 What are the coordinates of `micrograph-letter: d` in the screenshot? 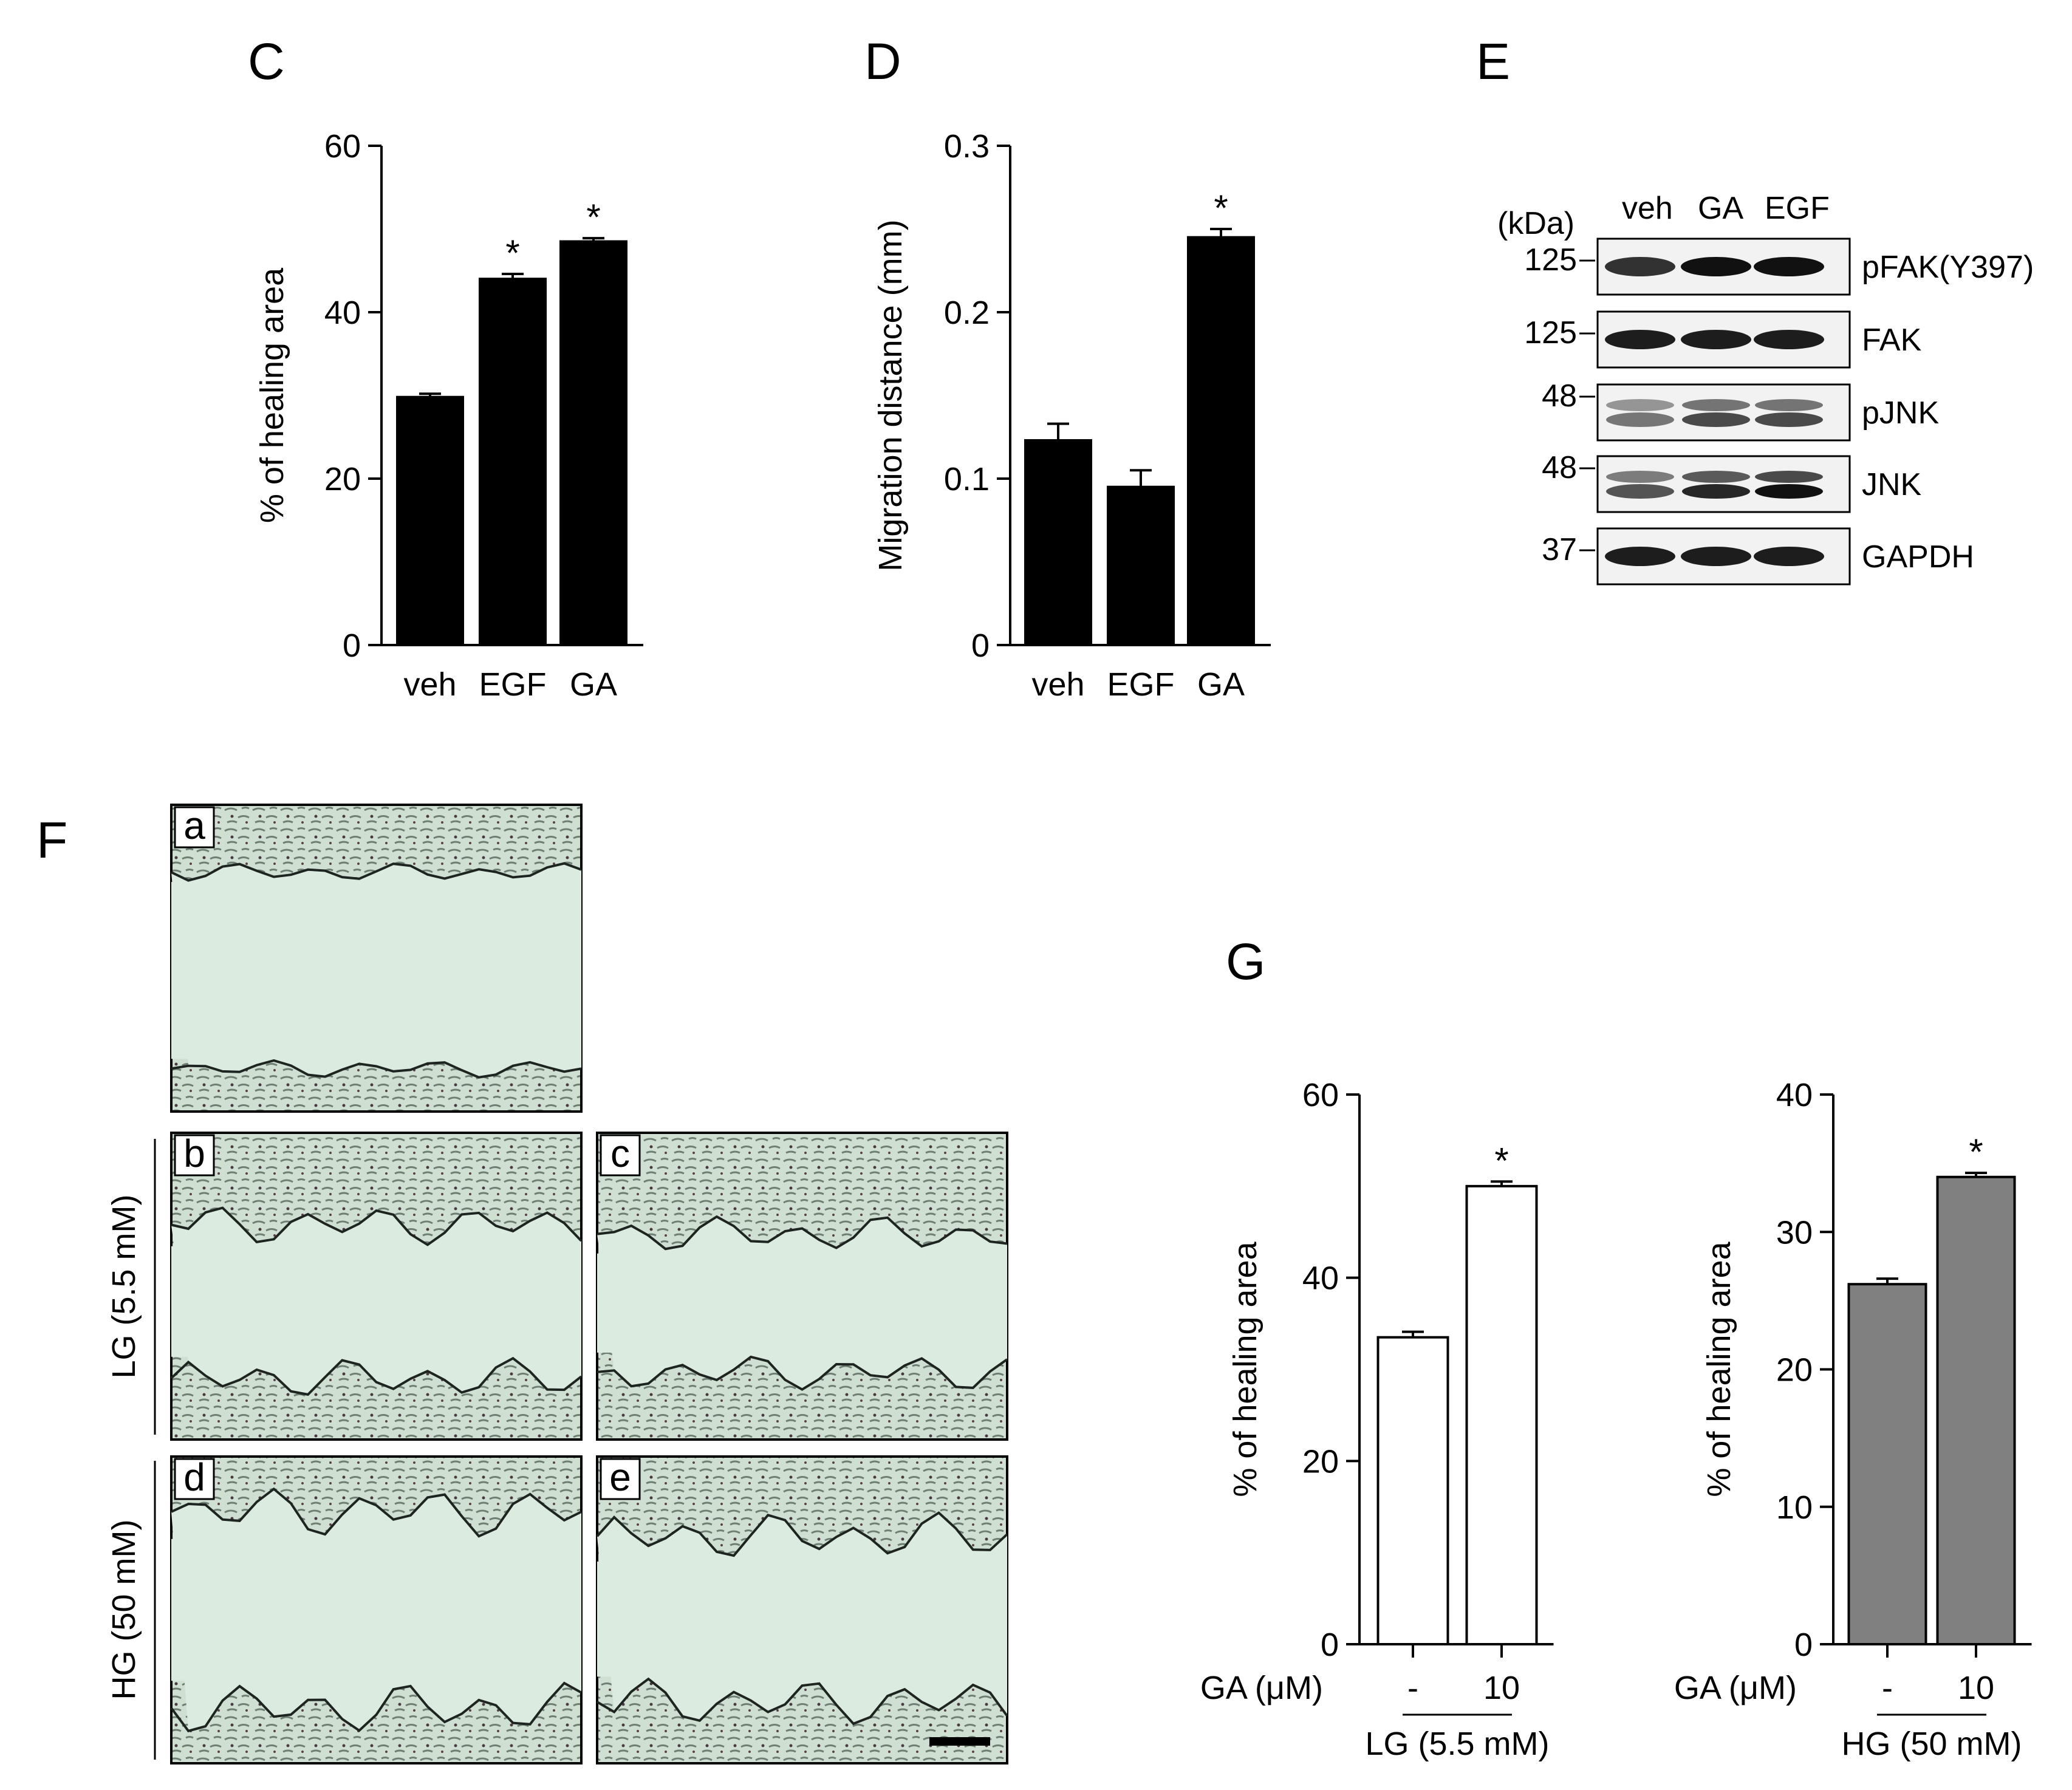 It's located at (194, 1477).